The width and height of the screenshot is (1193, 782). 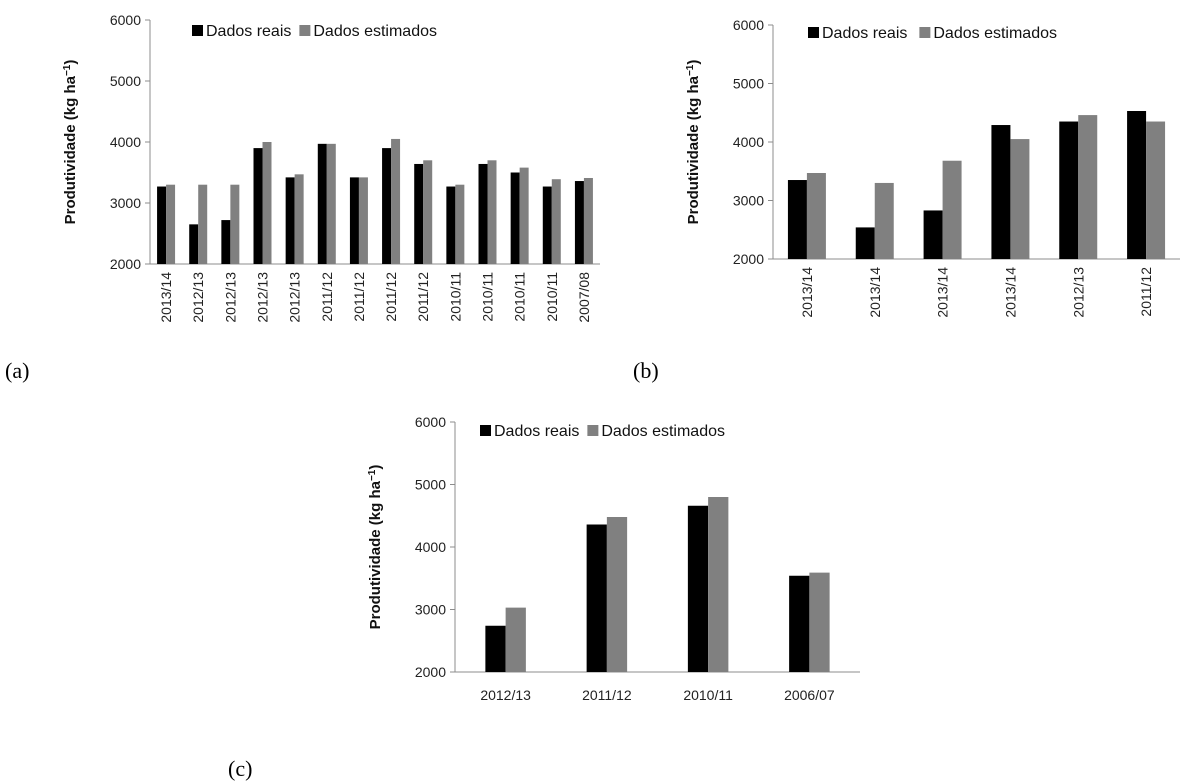 What do you see at coordinates (646, 370) in the screenshot?
I see `panel-label: (b)` at bounding box center [646, 370].